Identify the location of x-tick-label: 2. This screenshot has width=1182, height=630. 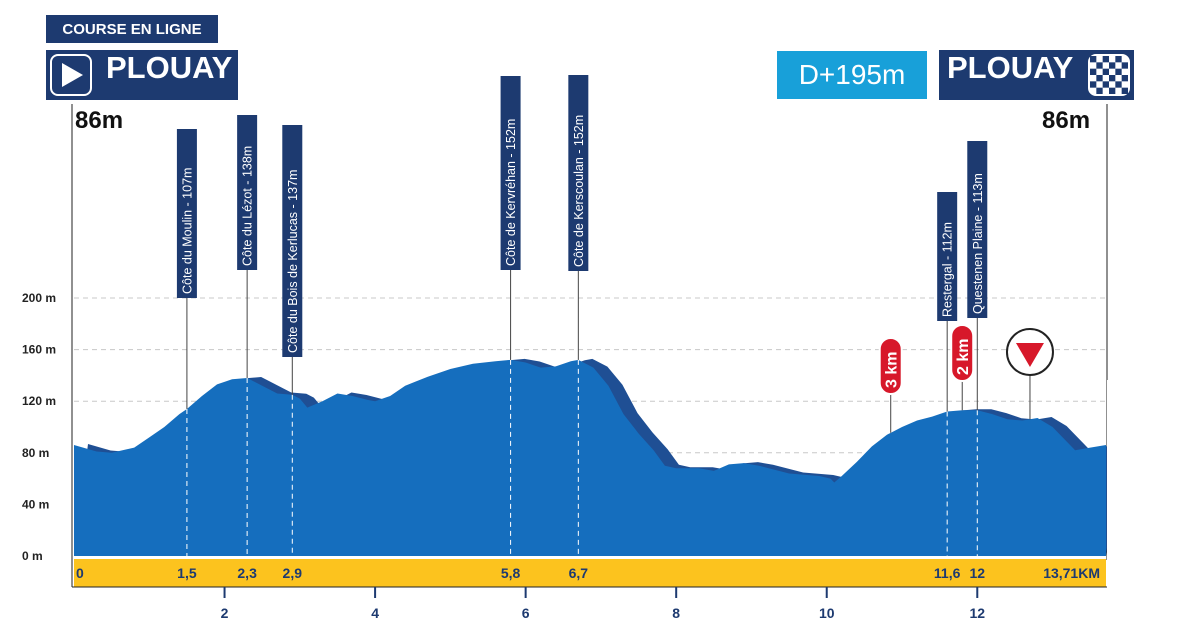
(225, 613).